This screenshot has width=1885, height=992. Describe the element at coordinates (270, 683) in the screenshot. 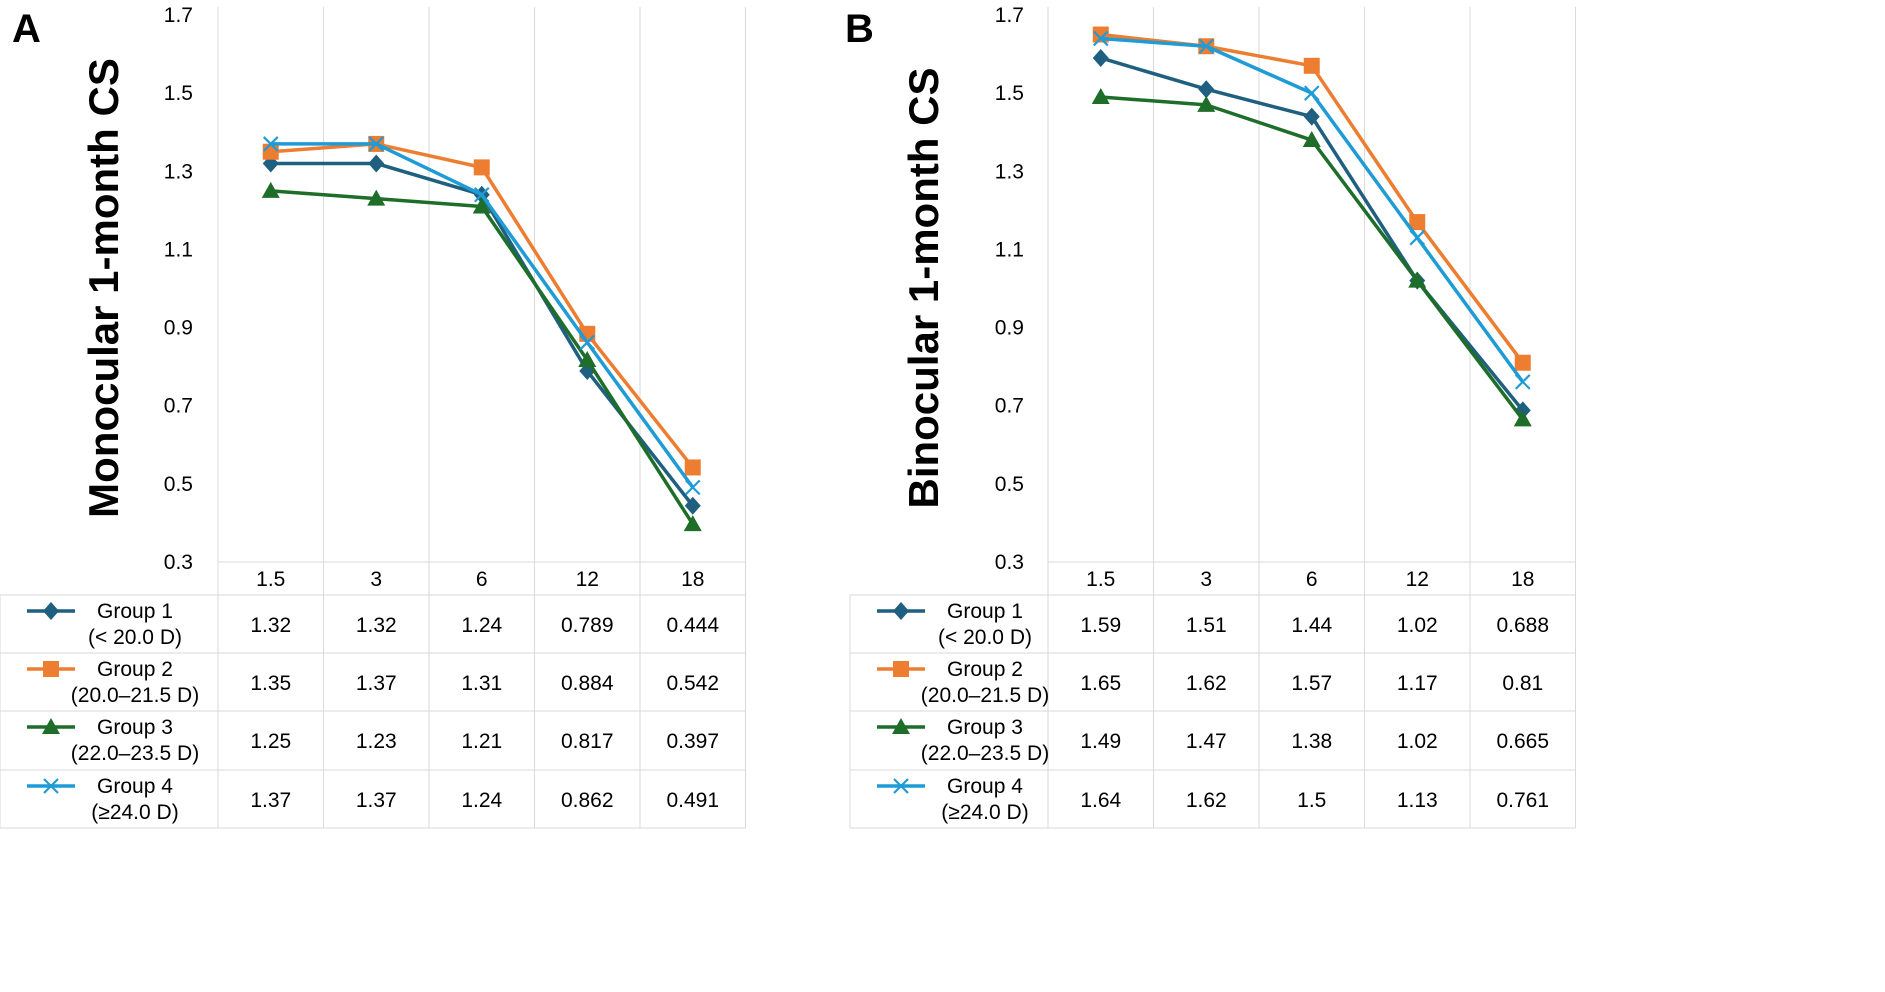

I see `table-cell-value: 1.35` at that location.